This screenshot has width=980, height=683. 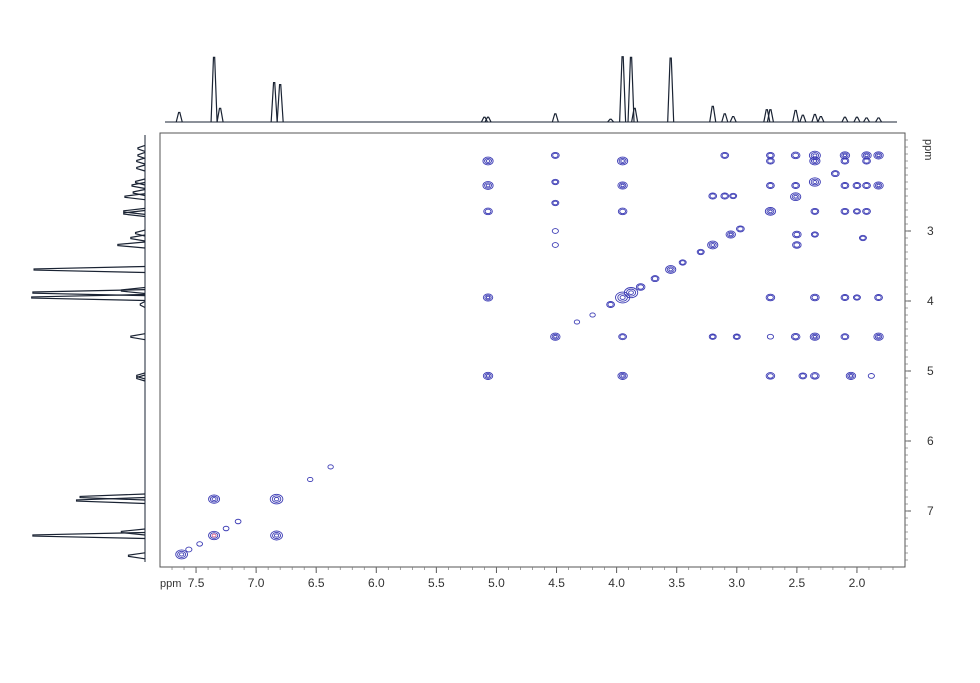 I want to click on x-tick-label: 5.0, so click(x=496, y=583).